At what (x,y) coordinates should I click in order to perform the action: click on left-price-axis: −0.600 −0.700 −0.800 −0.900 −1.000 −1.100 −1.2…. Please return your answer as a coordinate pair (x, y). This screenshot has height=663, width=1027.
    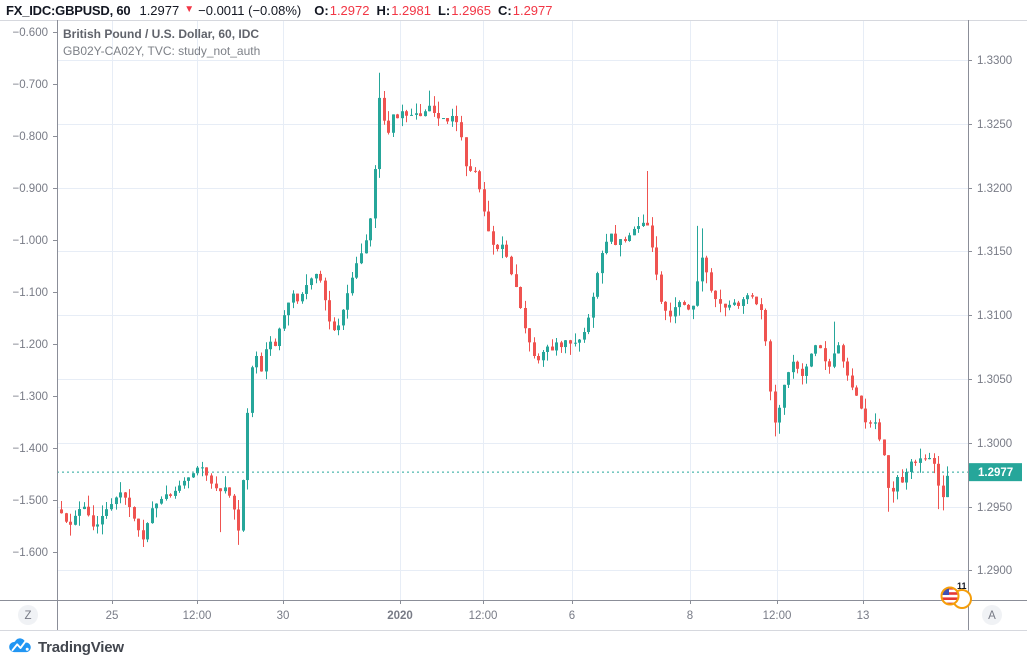
    Looking at the image, I should click on (35, 293).